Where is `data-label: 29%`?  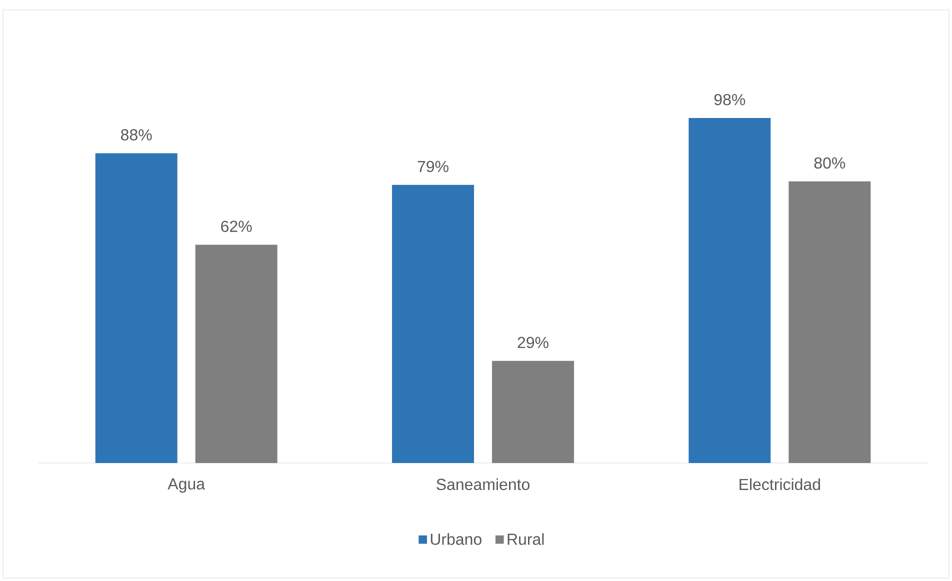 data-label: 29% is located at coordinates (533, 342).